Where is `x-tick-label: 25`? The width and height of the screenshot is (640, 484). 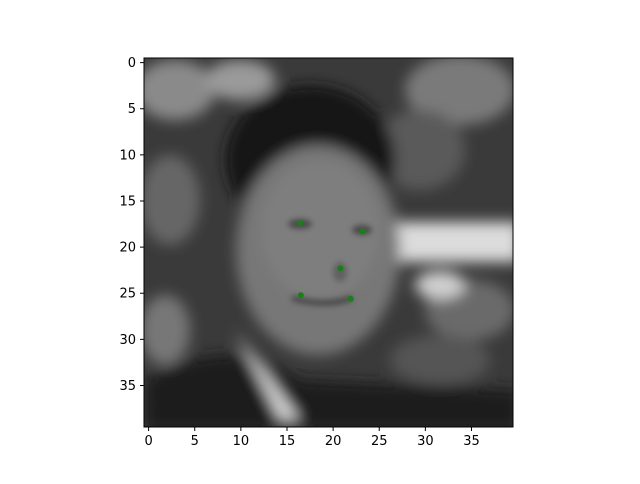 x-tick-label: 25 is located at coordinates (379, 441).